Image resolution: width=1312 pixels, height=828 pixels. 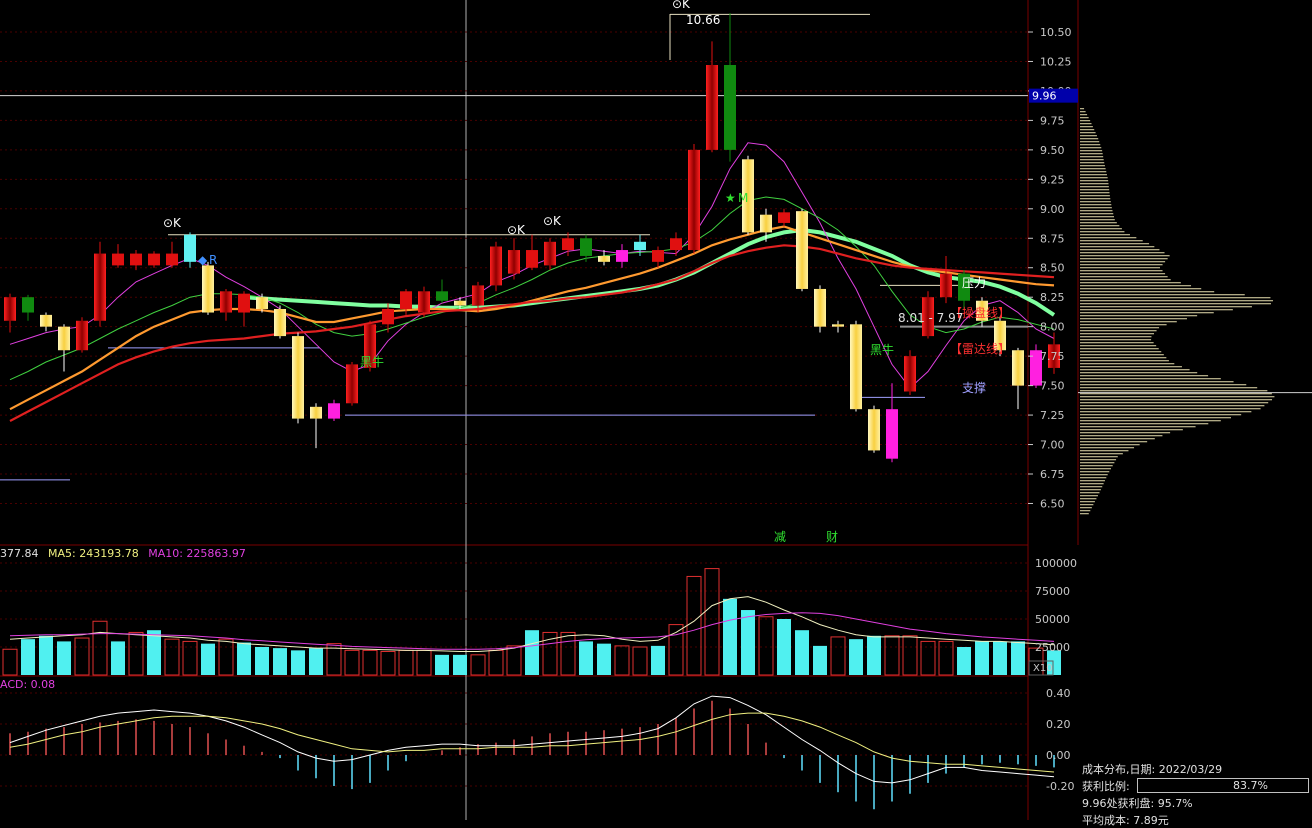 I want to click on volume-tick-label: 100000, so click(x=1056, y=563).